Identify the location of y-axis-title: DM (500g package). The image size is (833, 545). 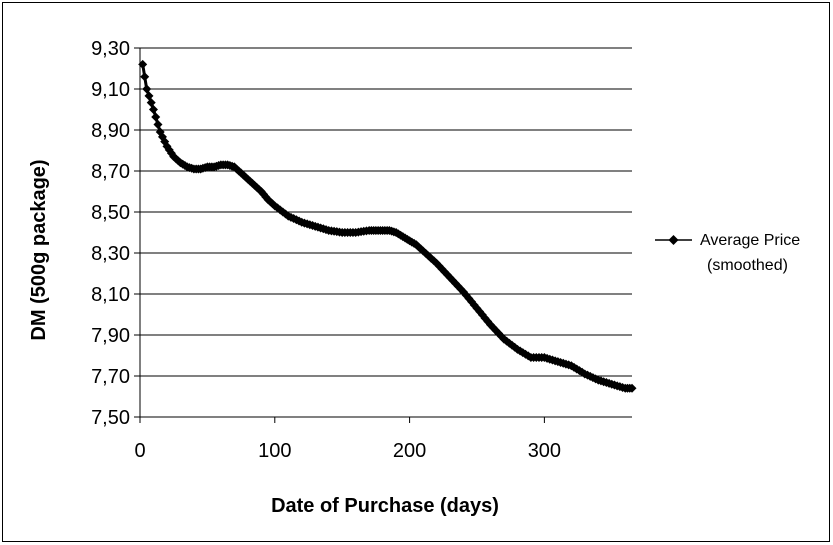
(39, 249).